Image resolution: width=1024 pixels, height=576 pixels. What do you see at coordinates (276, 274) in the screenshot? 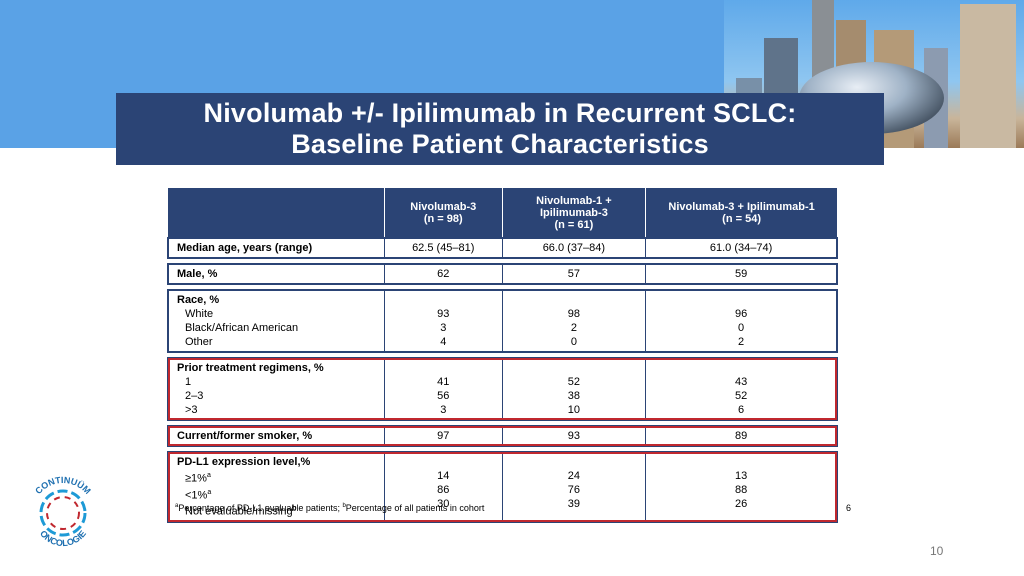
I see `row-label: Male, %` at bounding box center [276, 274].